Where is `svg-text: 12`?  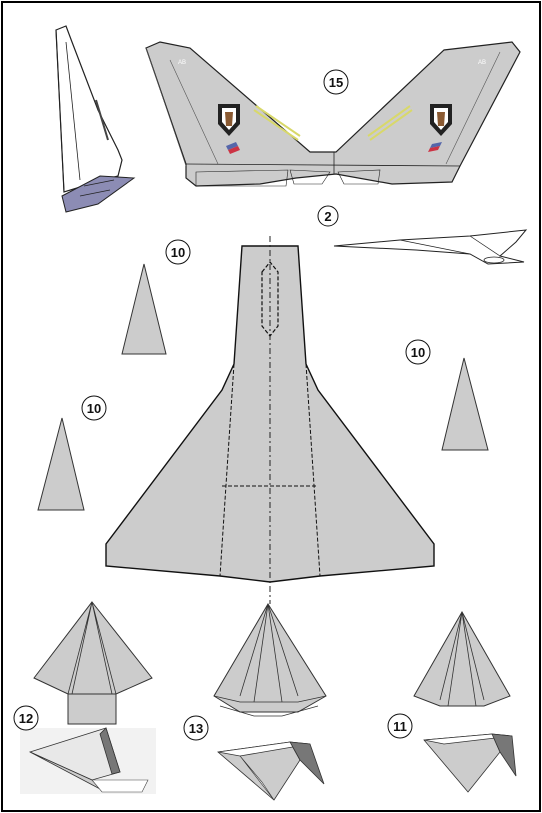 svg-text: 12 is located at coordinates (26, 718).